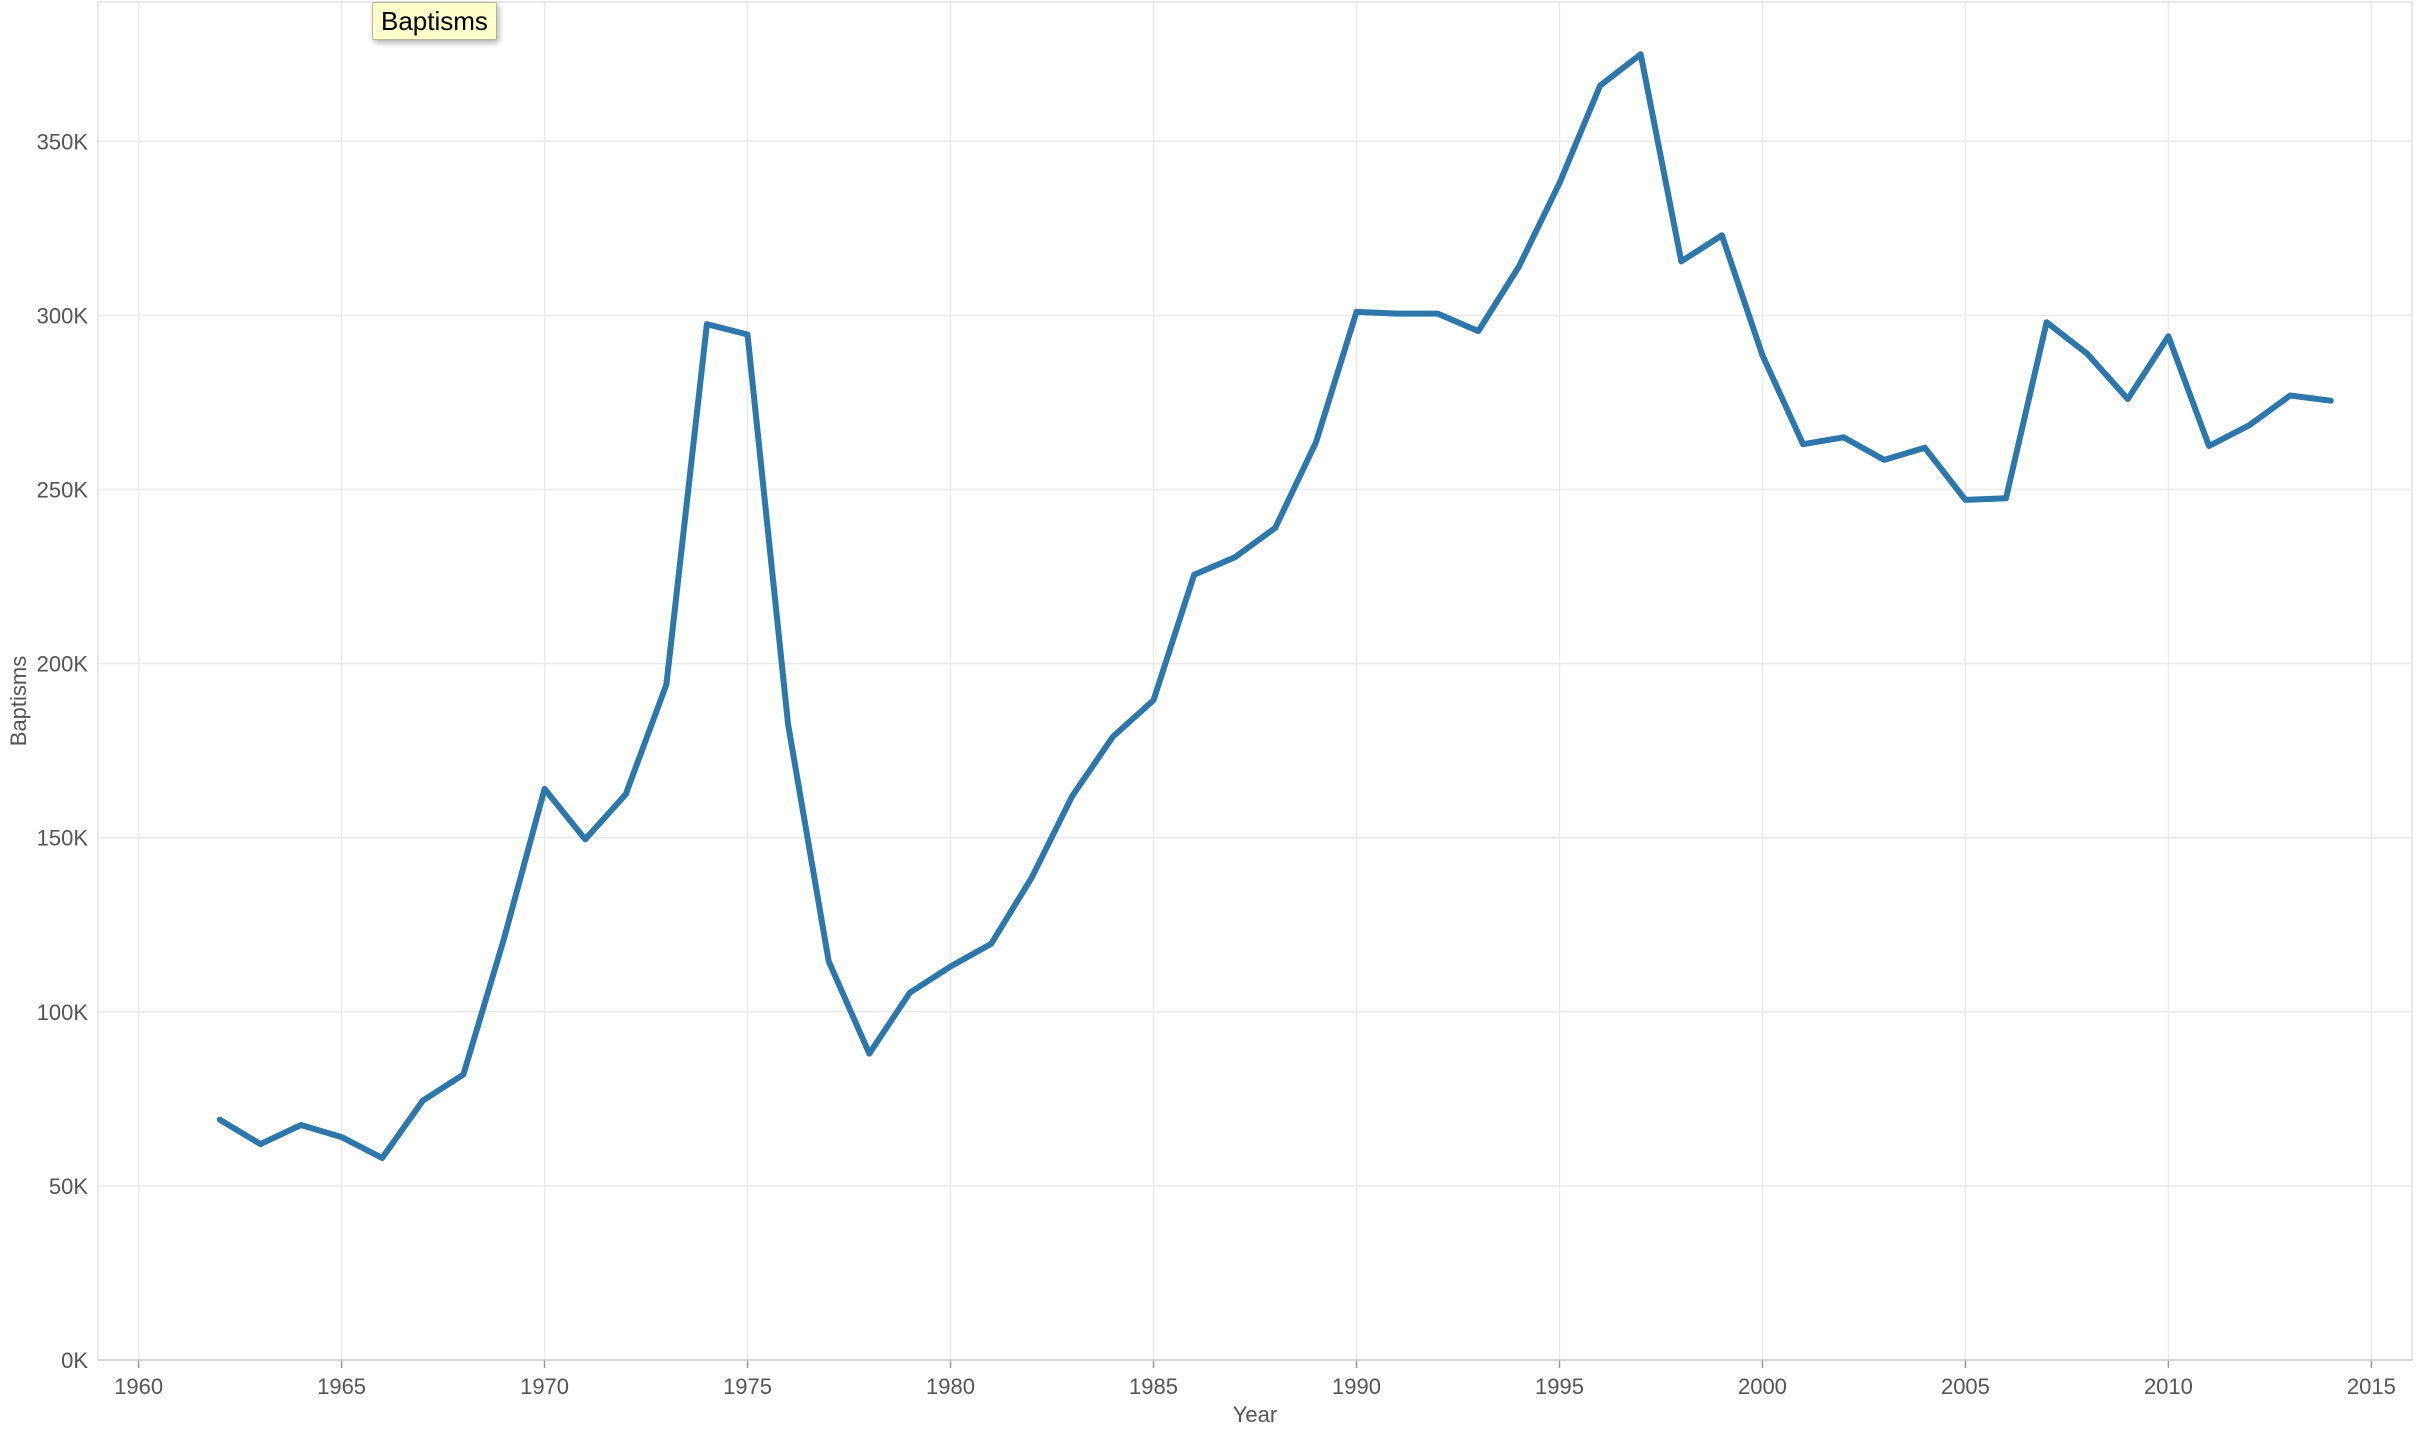 The width and height of the screenshot is (2420, 1429). What do you see at coordinates (1255, 1413) in the screenshot?
I see `x-axis-title: Year` at bounding box center [1255, 1413].